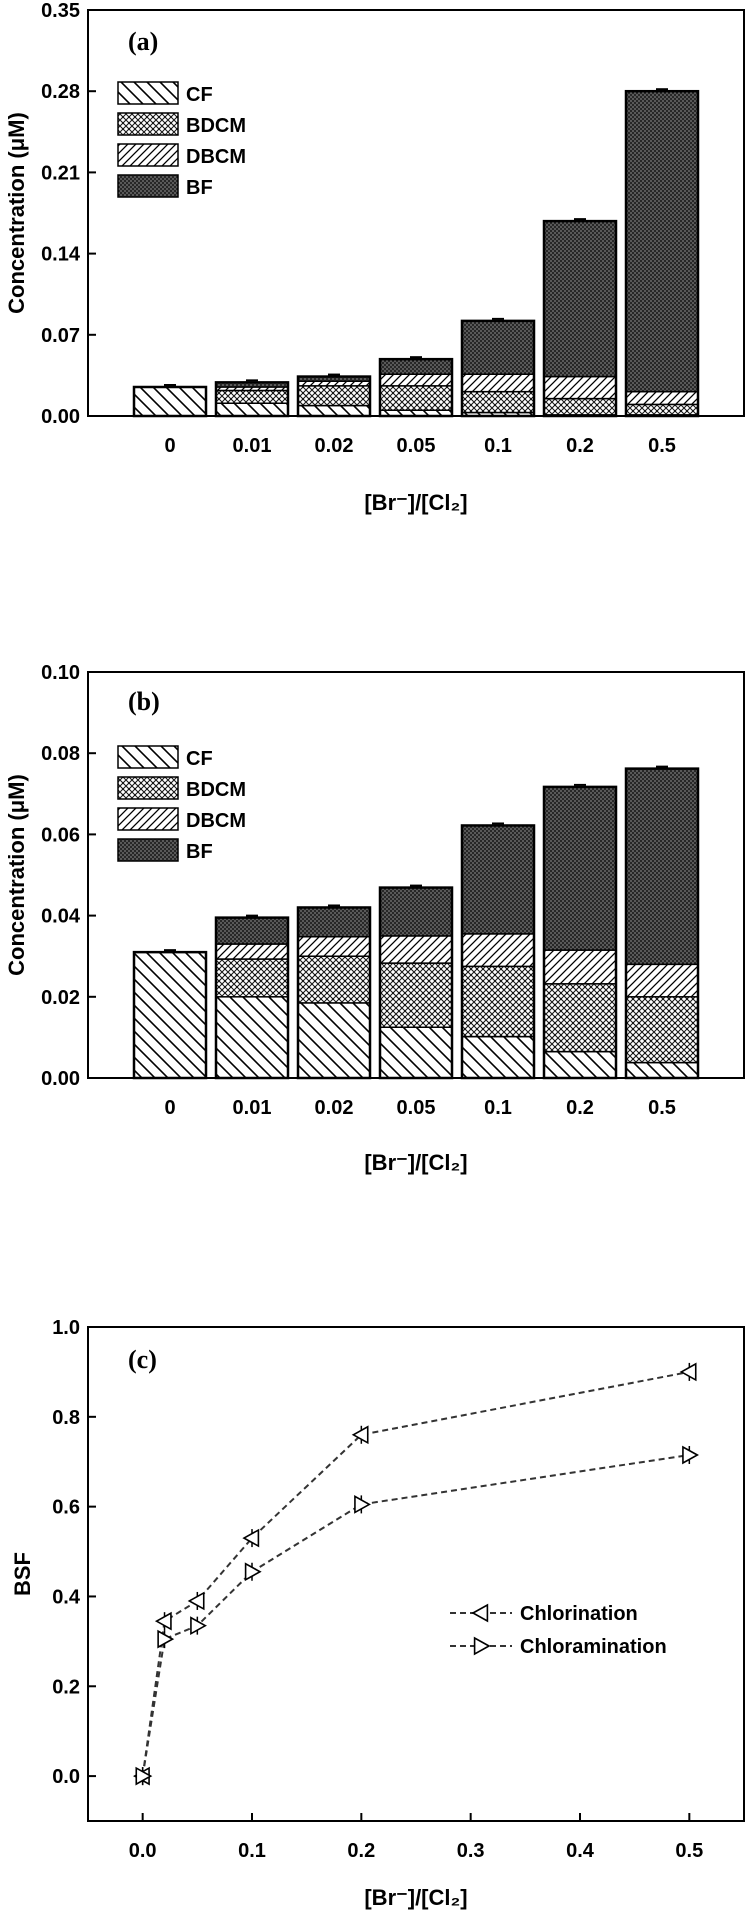 This screenshot has height=1921, width=756. I want to click on y-tick-label: 0.10, so click(60, 673).